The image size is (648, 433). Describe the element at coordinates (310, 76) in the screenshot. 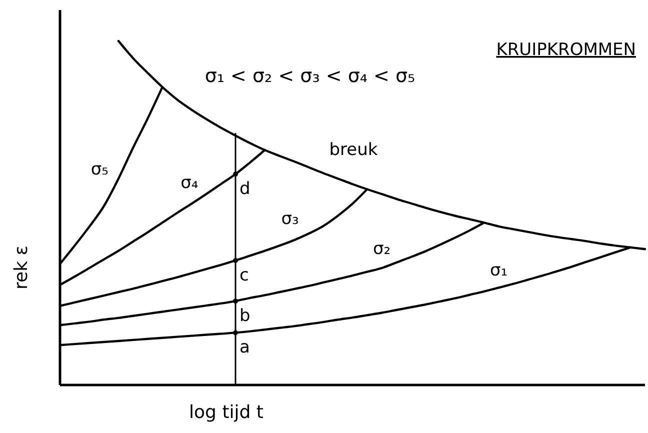

I see `annotation: σ₁ < σ₂ < σ₃ < σ₄ < σ₅` at that location.